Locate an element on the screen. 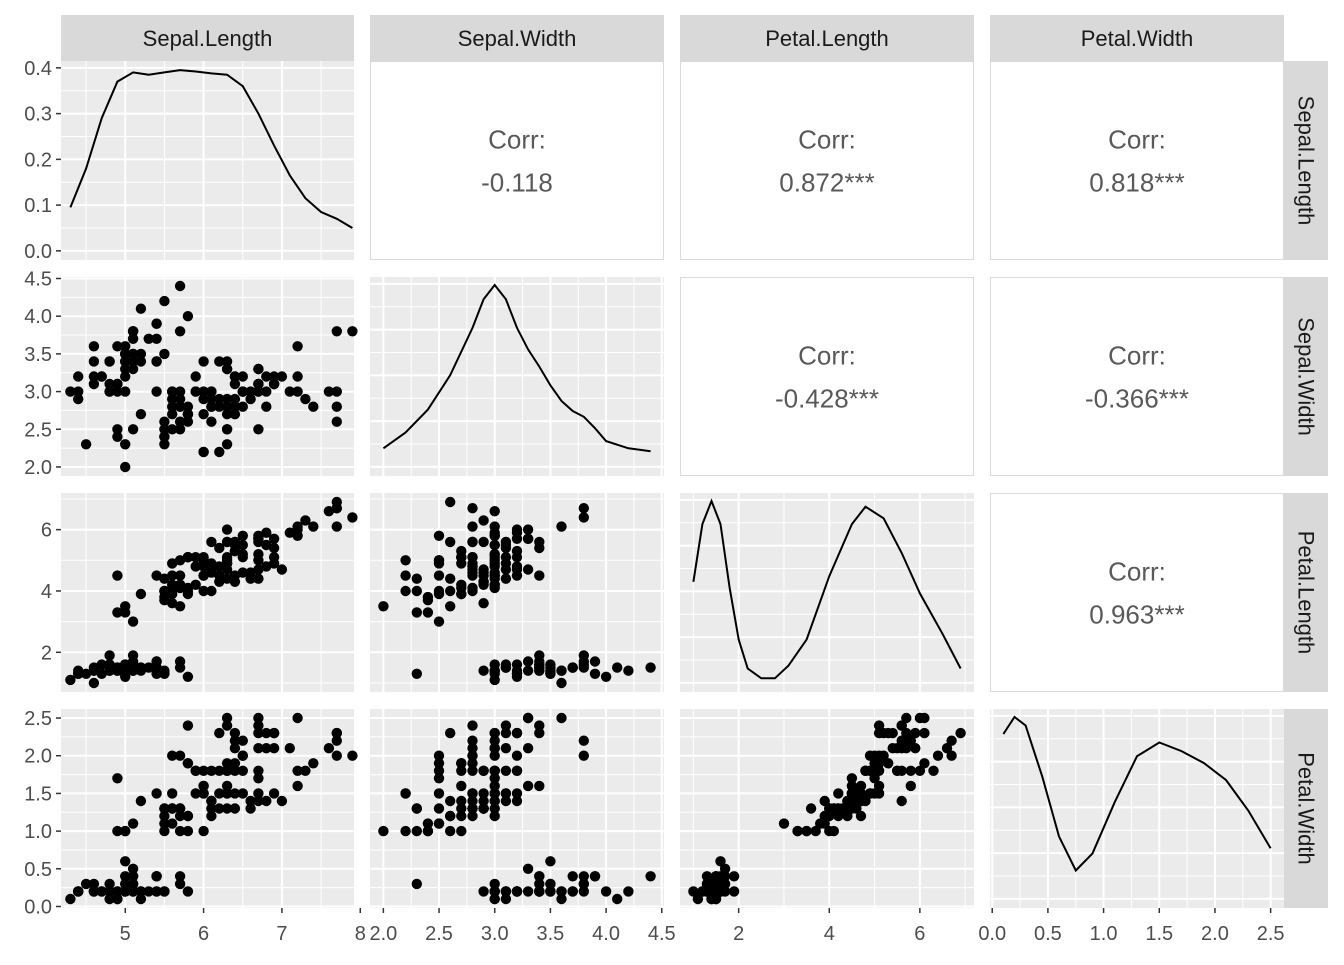  x-tick-label: 0.0 is located at coordinates (992, 934).